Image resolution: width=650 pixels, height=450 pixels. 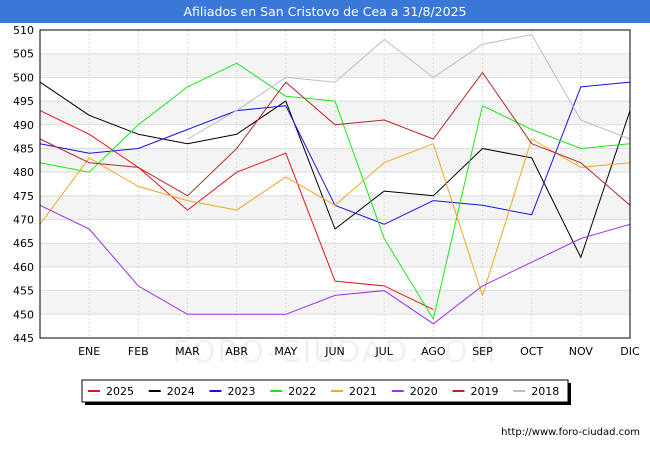 What do you see at coordinates (285, 351) in the screenshot?
I see `x-tick-label: MAY` at bounding box center [285, 351].